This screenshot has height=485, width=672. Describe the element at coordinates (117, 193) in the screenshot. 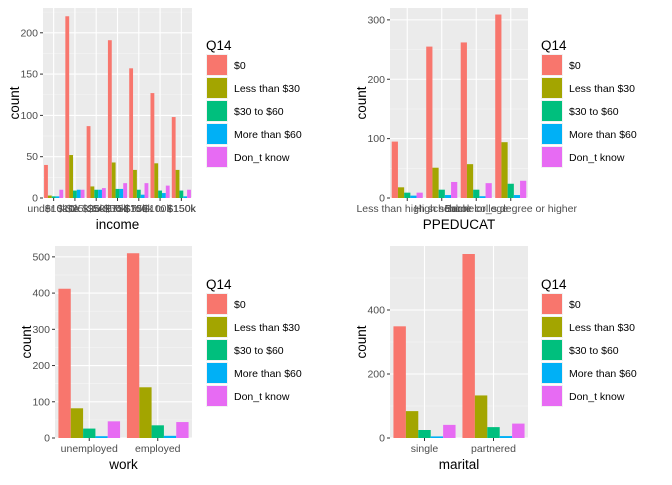

I see `bar-1-cat4-series3` at that location.